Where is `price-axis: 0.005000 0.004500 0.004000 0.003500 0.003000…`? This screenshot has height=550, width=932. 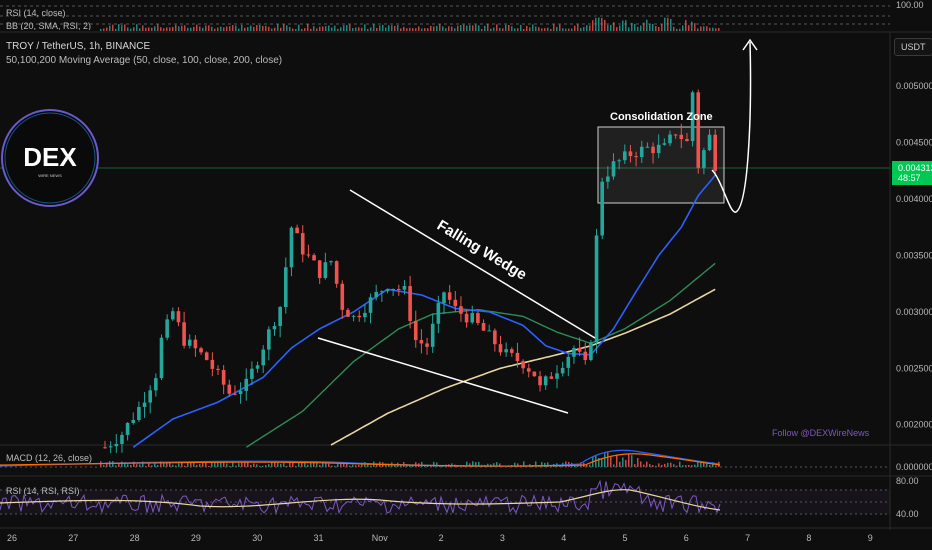 price-axis: 0.005000 0.004500 0.004000 0.003500 0.003000… is located at coordinates (914, 255).